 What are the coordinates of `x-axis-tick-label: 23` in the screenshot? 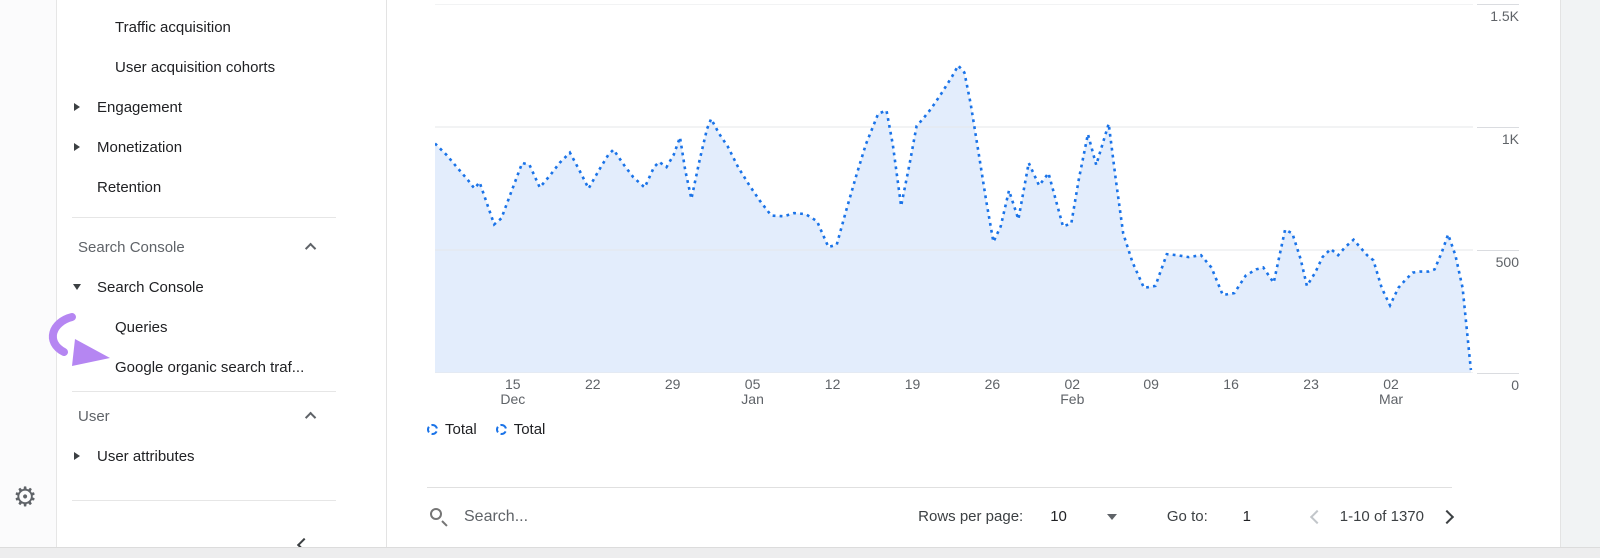 It's located at (1311, 384).